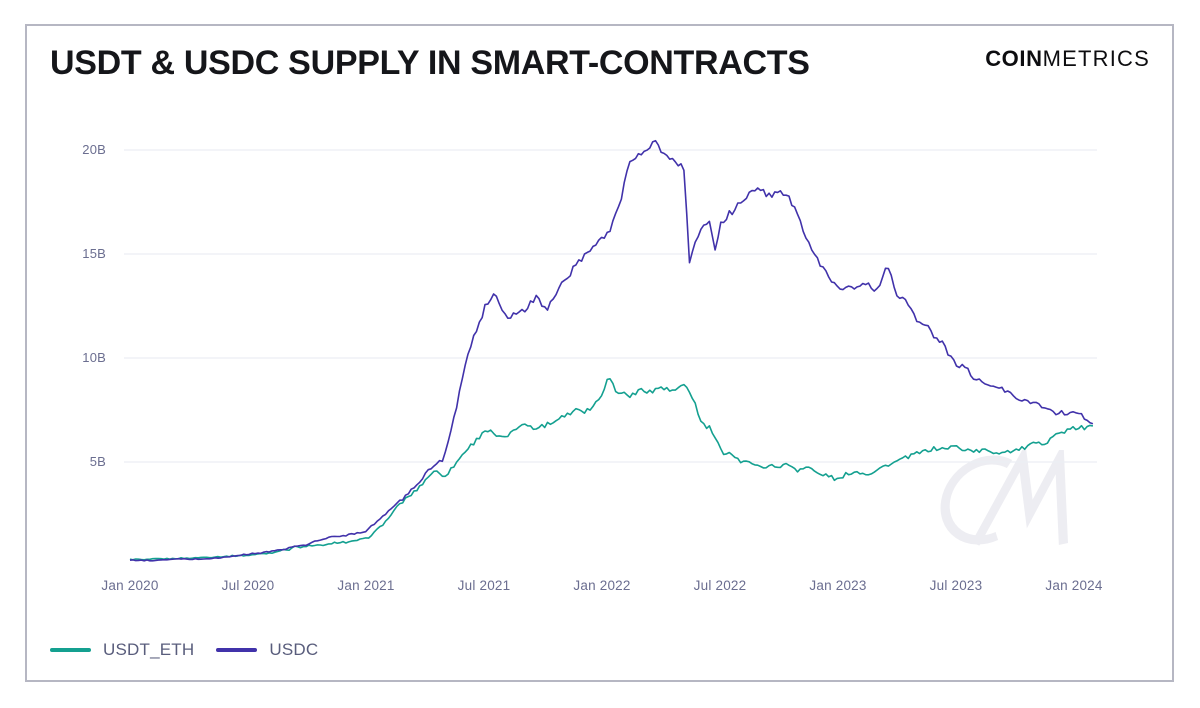 The image size is (1200, 708). Describe the element at coordinates (237, 650) in the screenshot. I see `usdc-line-swatch-icon` at that location.